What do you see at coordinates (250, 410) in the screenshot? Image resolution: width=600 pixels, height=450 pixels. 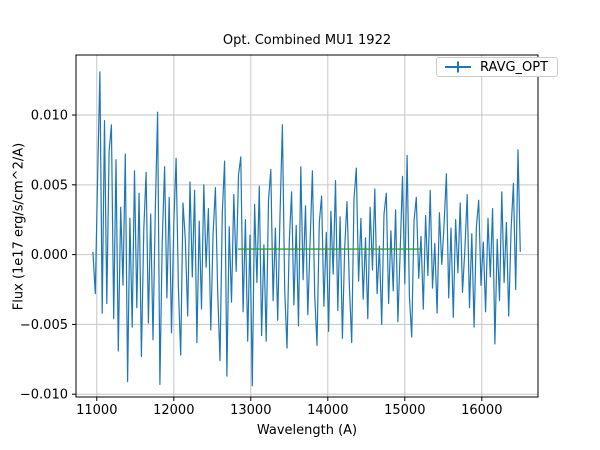 I see `x-tick-label: 13000` at bounding box center [250, 410].